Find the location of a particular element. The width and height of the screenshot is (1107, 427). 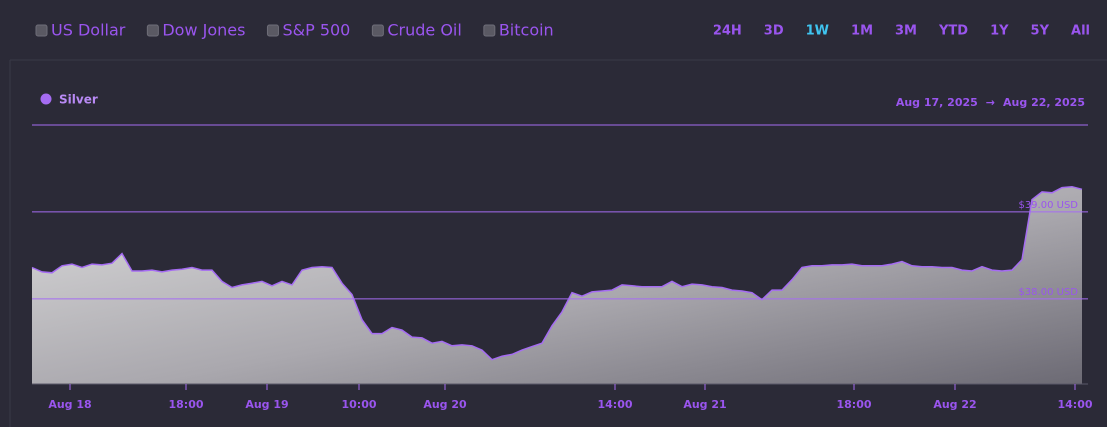

range-buttons: All 5Y 1Y YTD 3M 1M 1W 3D 24H is located at coordinates (901, 31).